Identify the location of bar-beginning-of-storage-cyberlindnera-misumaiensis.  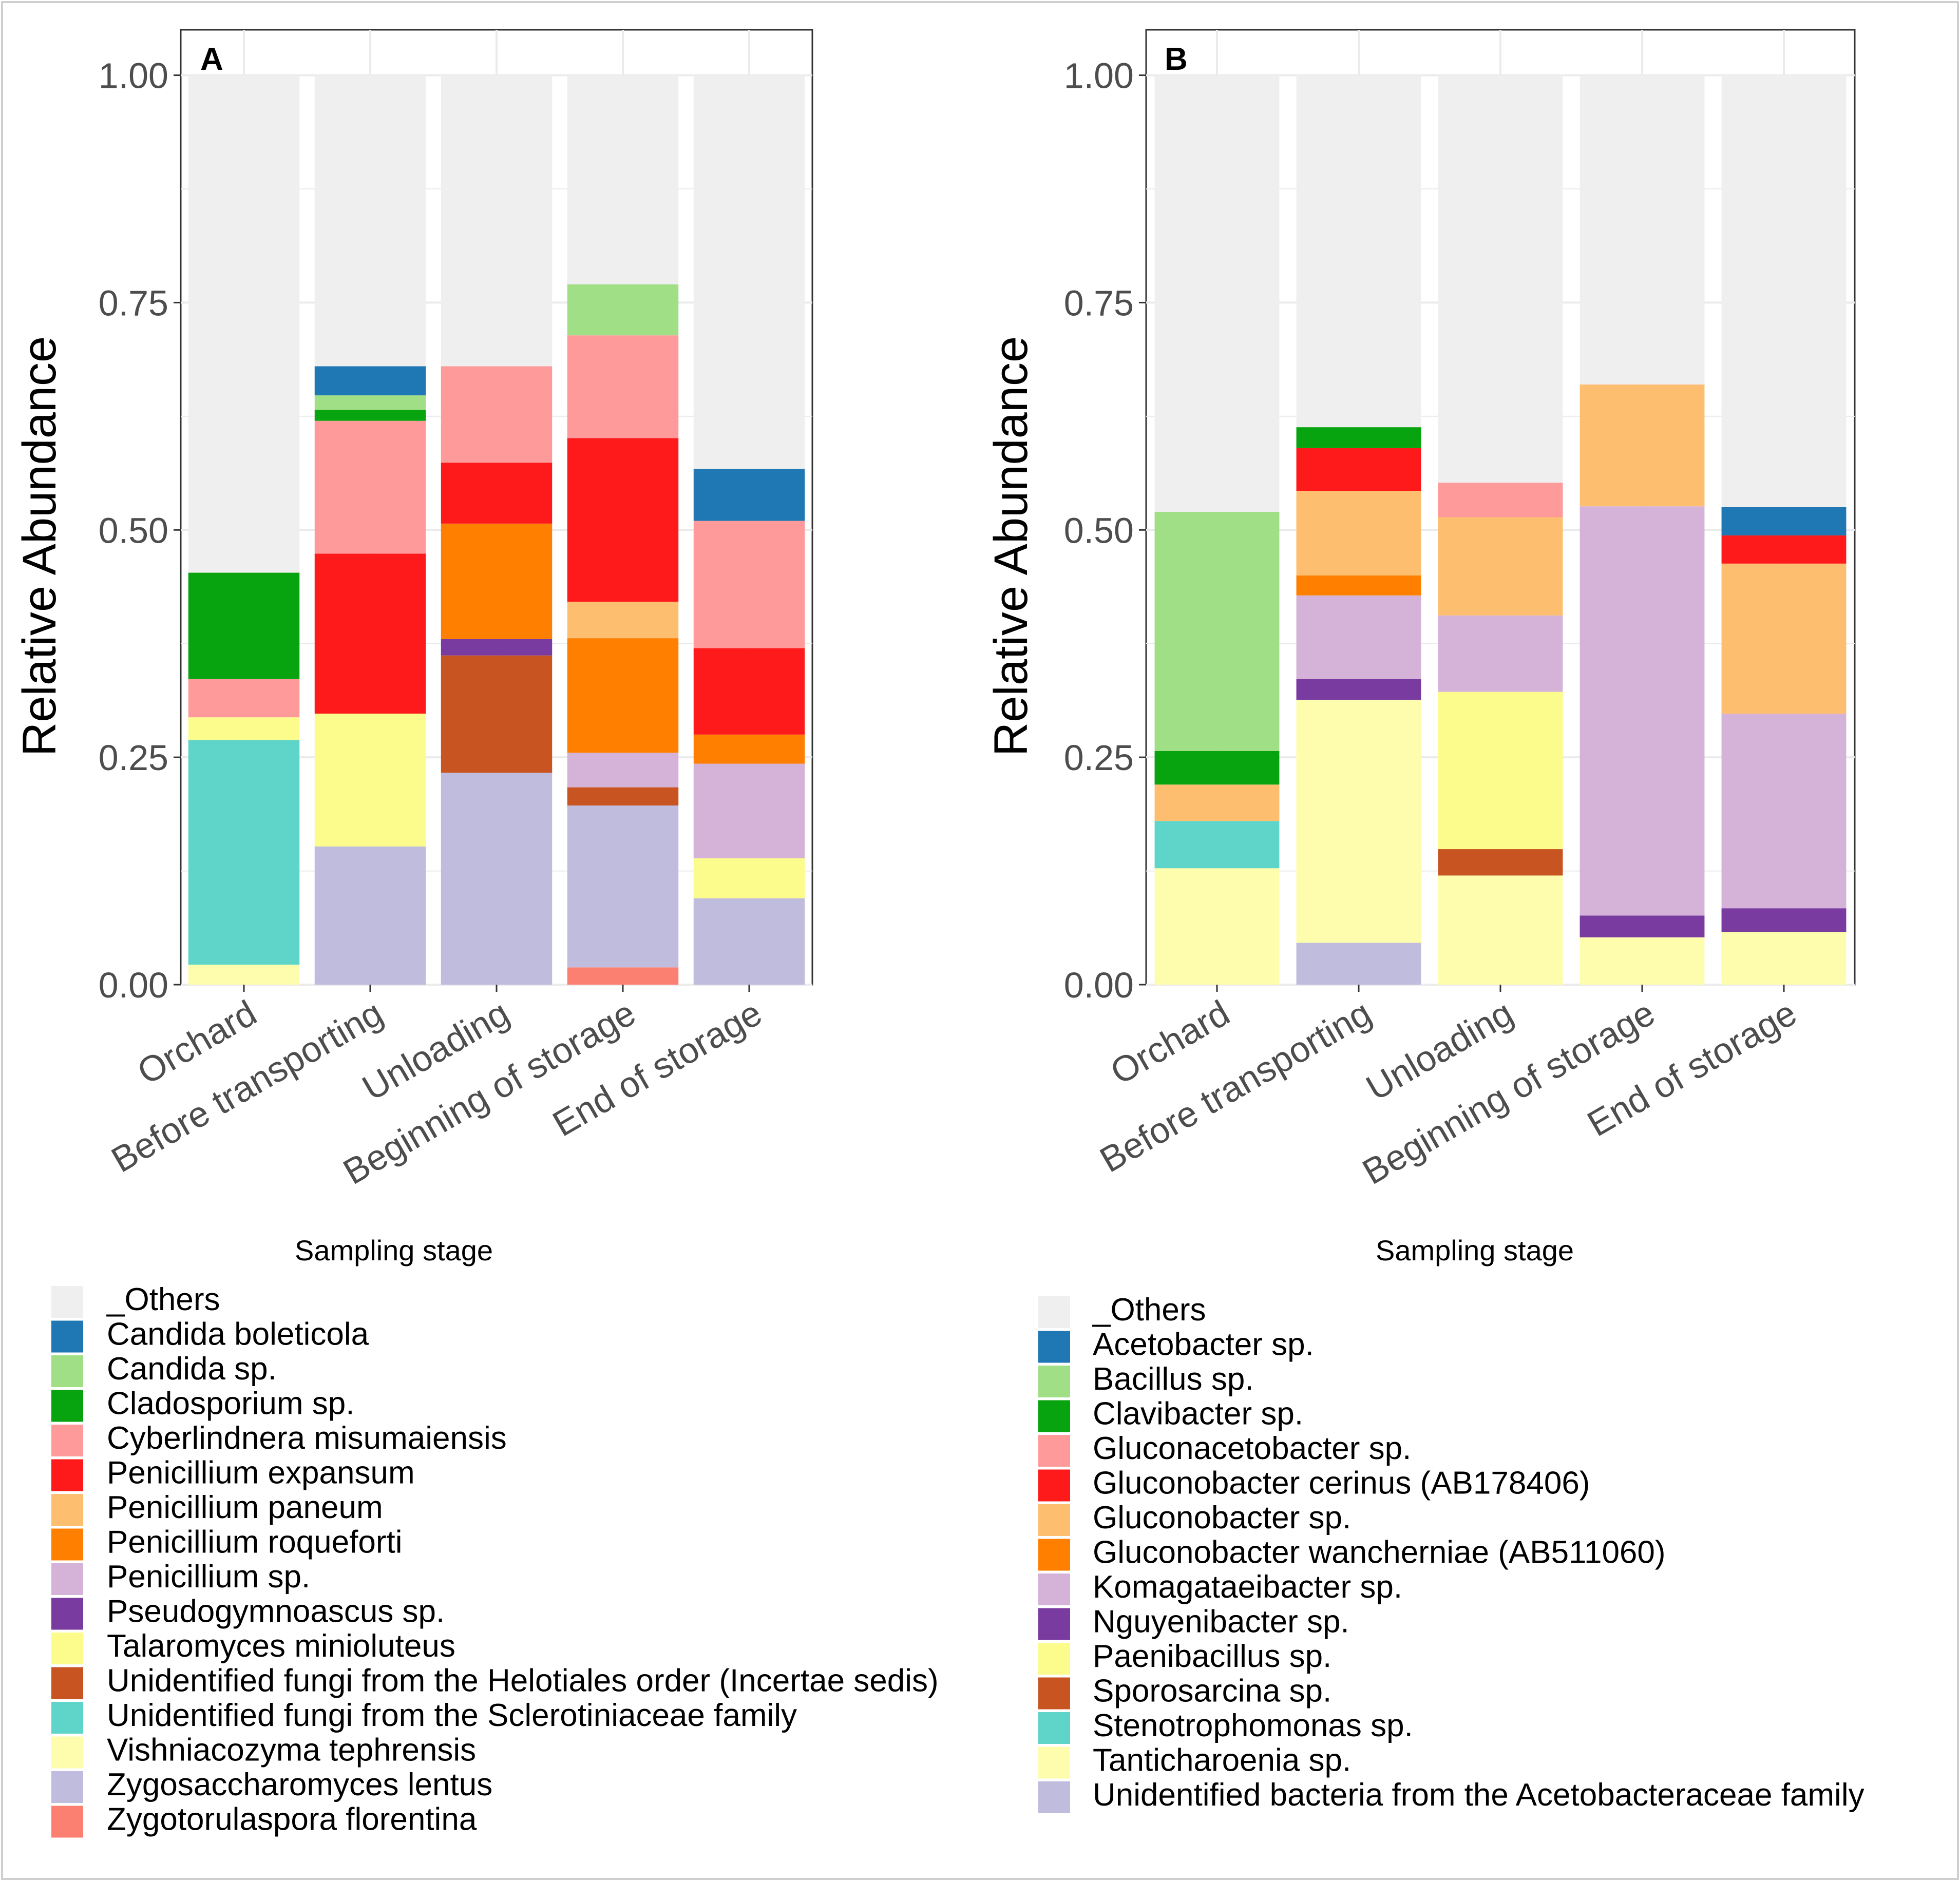
(623, 387).